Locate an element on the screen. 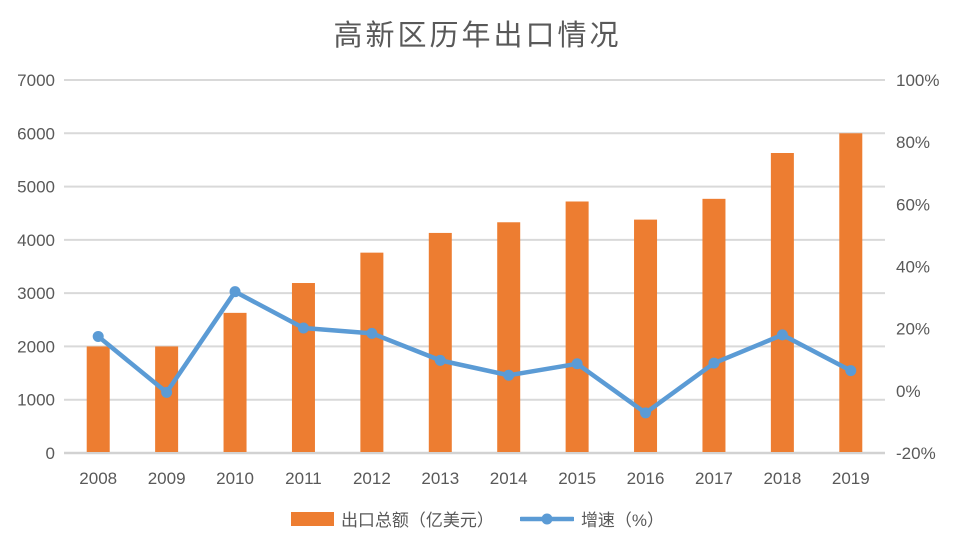 The width and height of the screenshot is (955, 552). x-axis-tick-label: 2008 is located at coordinates (98, 478).